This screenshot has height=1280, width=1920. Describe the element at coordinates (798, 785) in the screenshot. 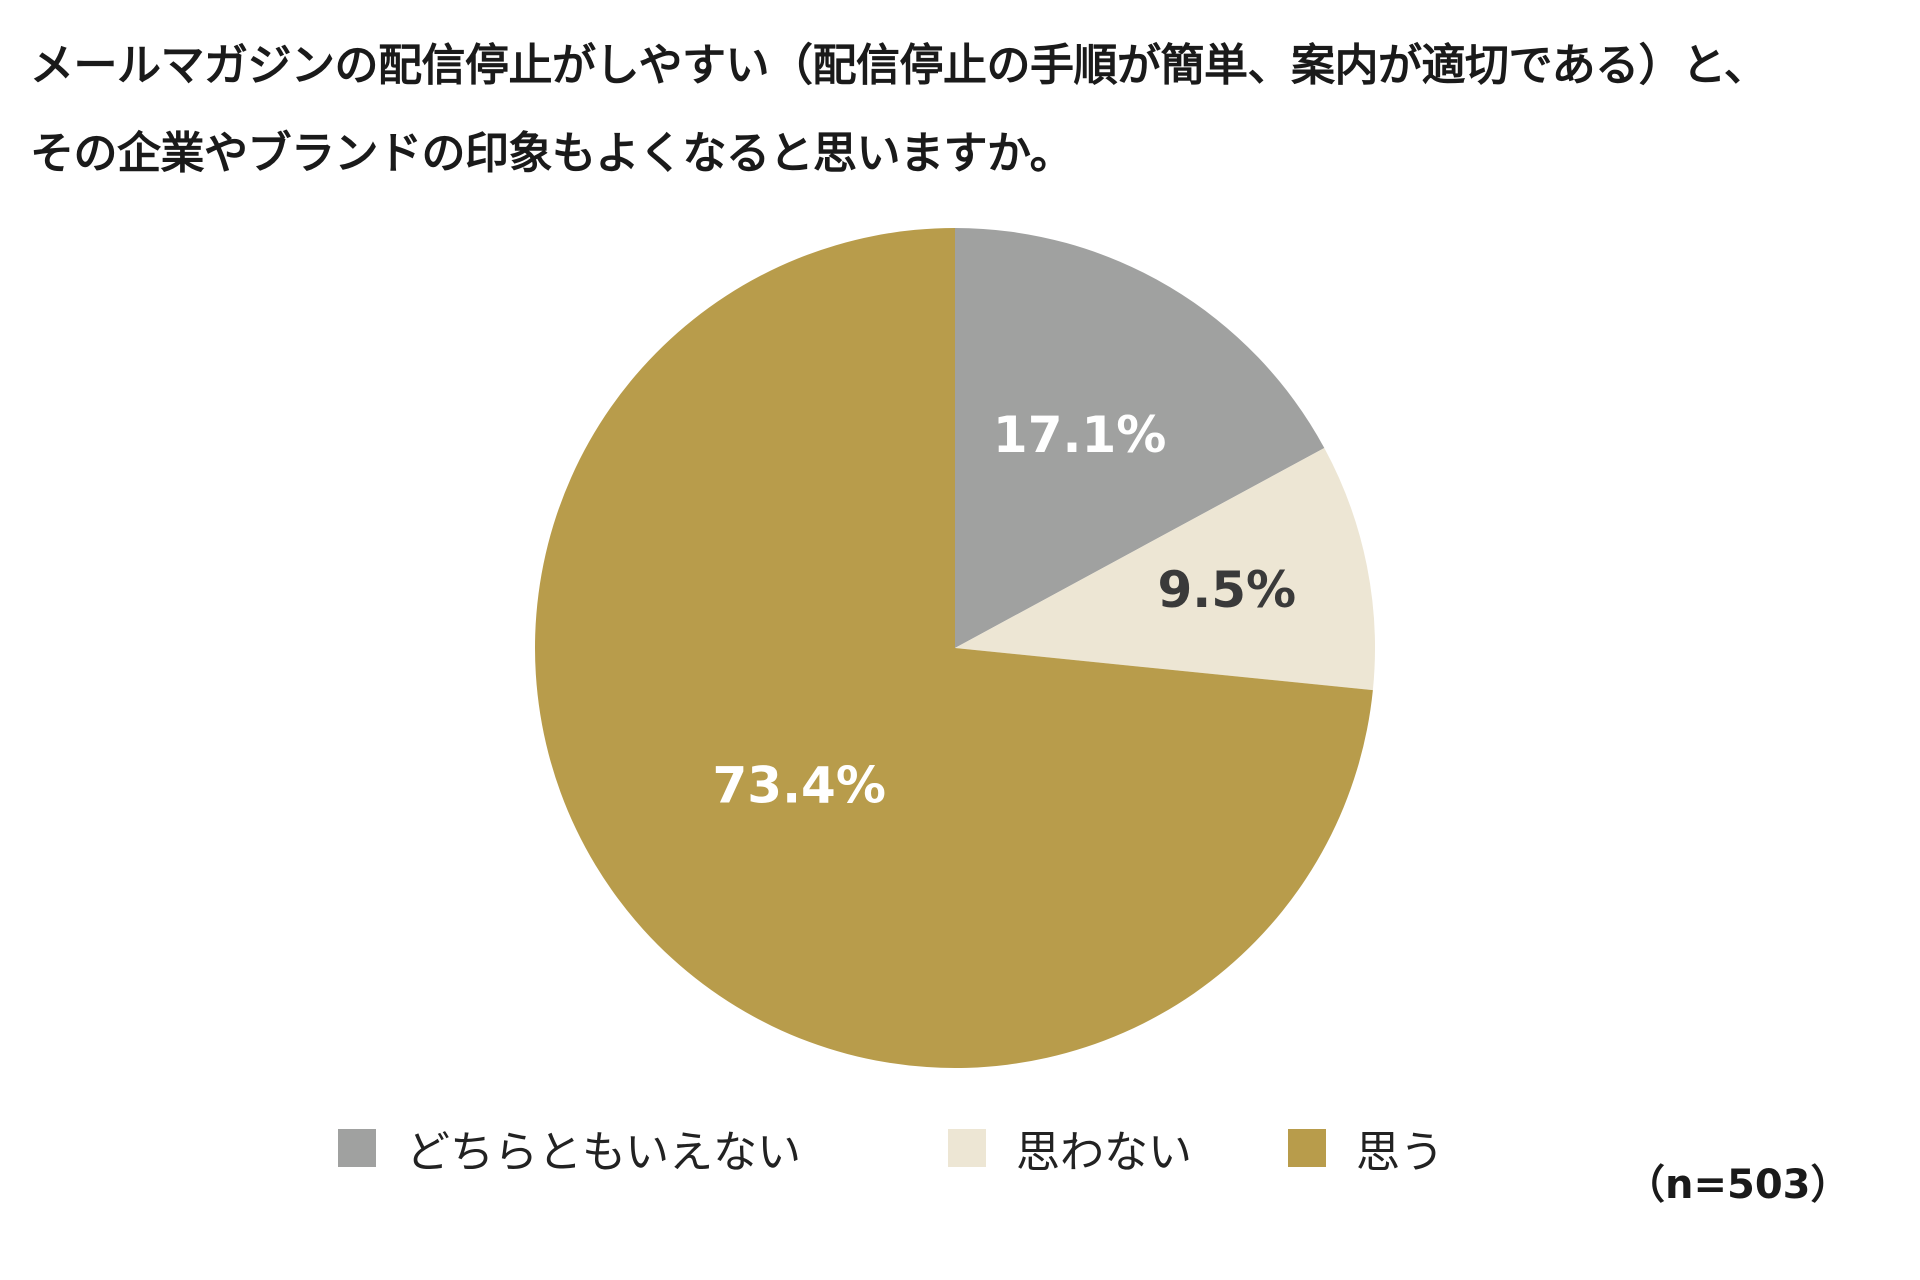

I see `pie-label-agree: 73.4%` at that location.